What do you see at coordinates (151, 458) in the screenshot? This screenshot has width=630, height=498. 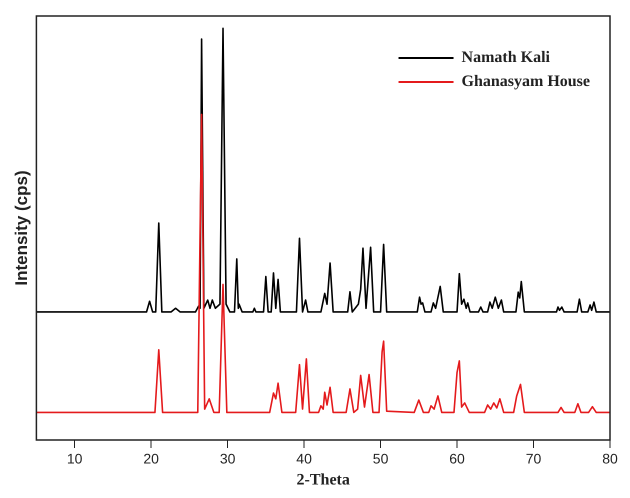 I see `x-tick-label: 20` at bounding box center [151, 458].